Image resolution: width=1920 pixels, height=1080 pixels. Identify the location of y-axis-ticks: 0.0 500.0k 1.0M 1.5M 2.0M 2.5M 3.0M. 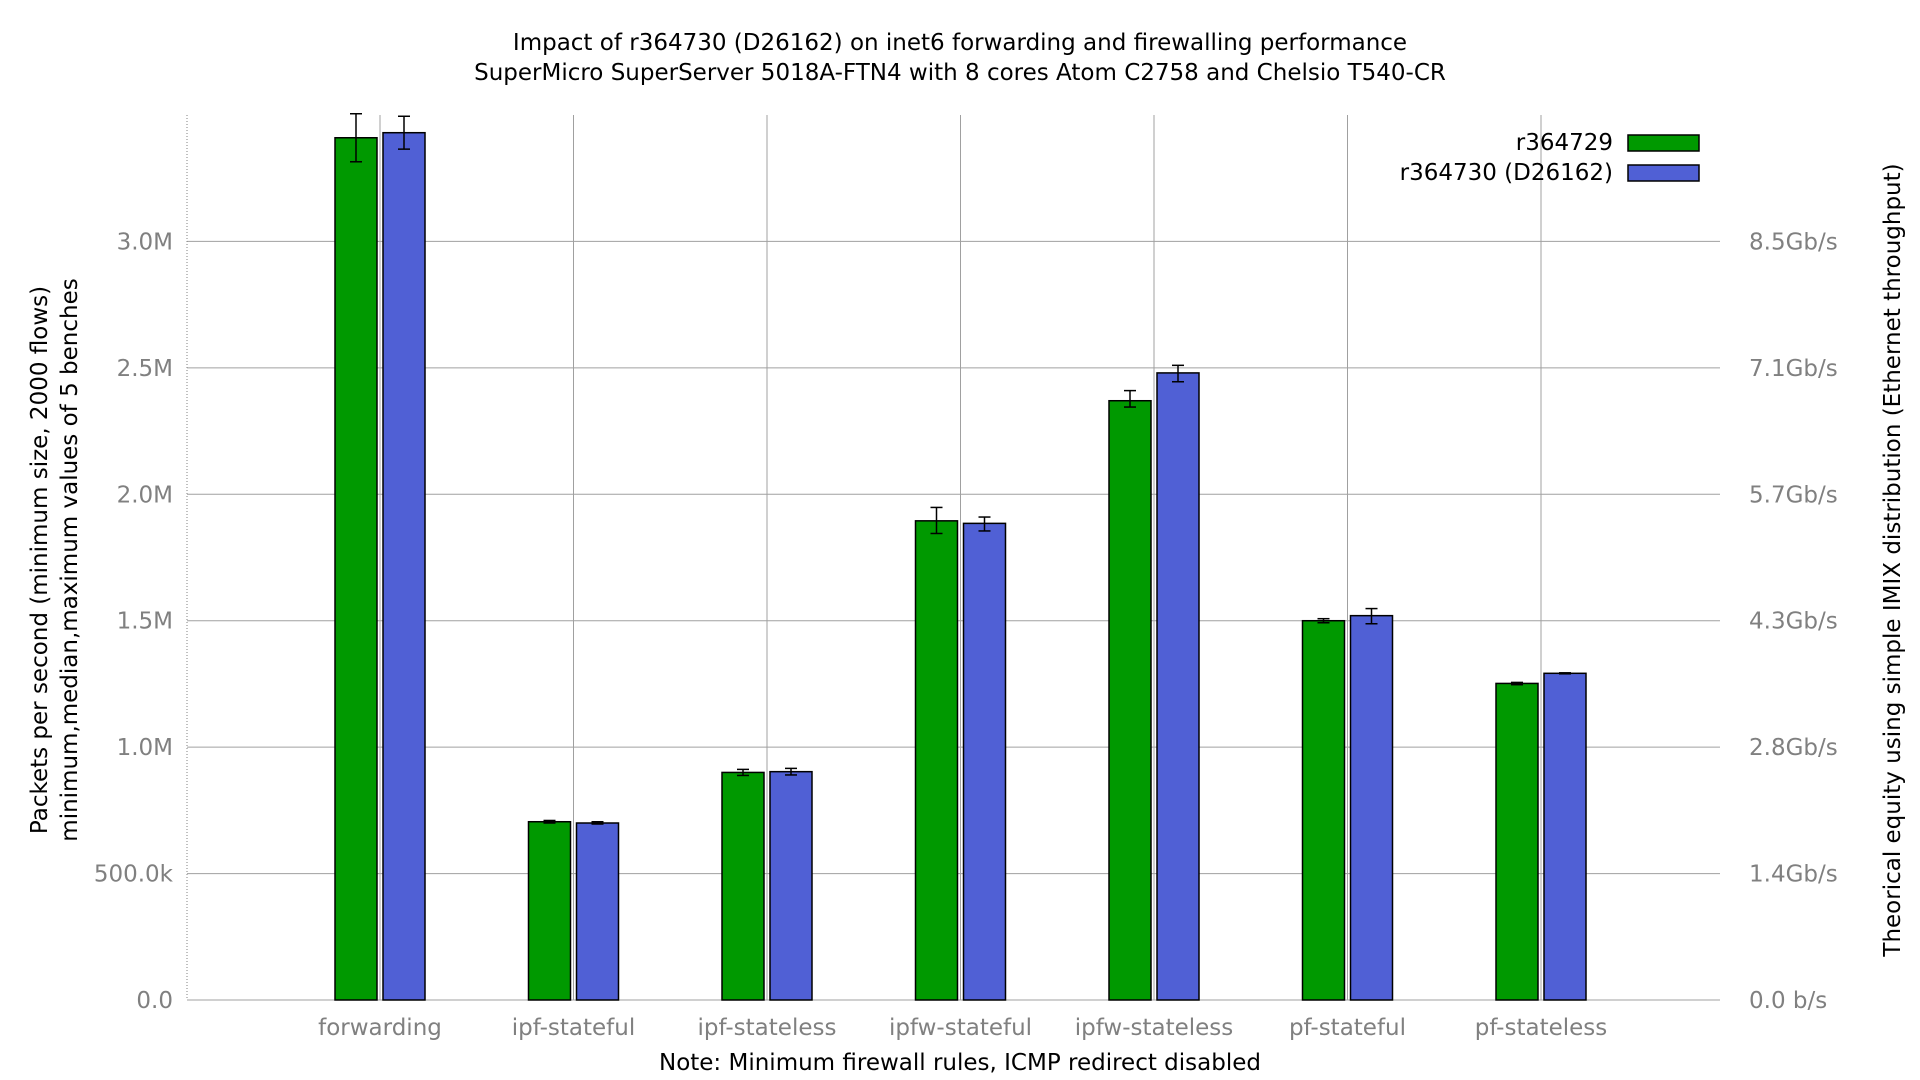
(134, 621).